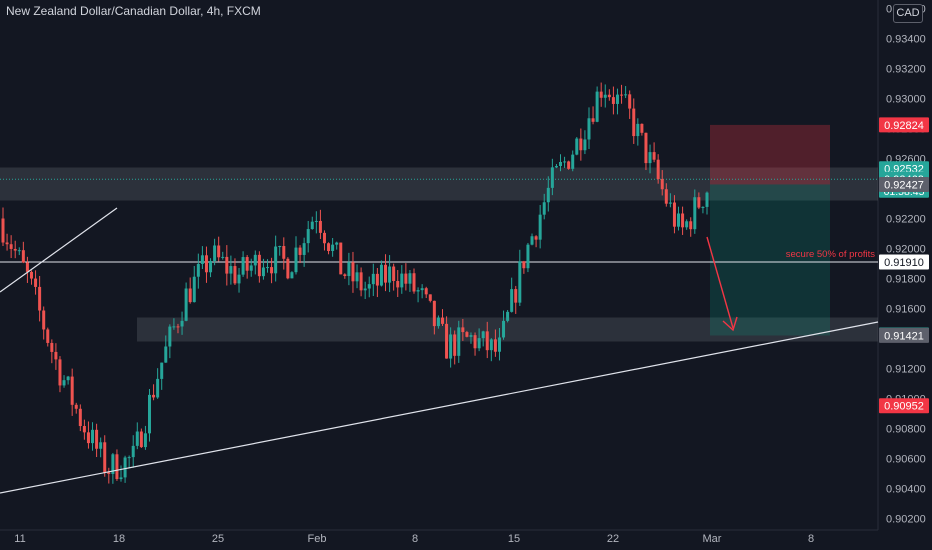 The height and width of the screenshot is (550, 932). I want to click on x-tick-label: 25, so click(218, 539).